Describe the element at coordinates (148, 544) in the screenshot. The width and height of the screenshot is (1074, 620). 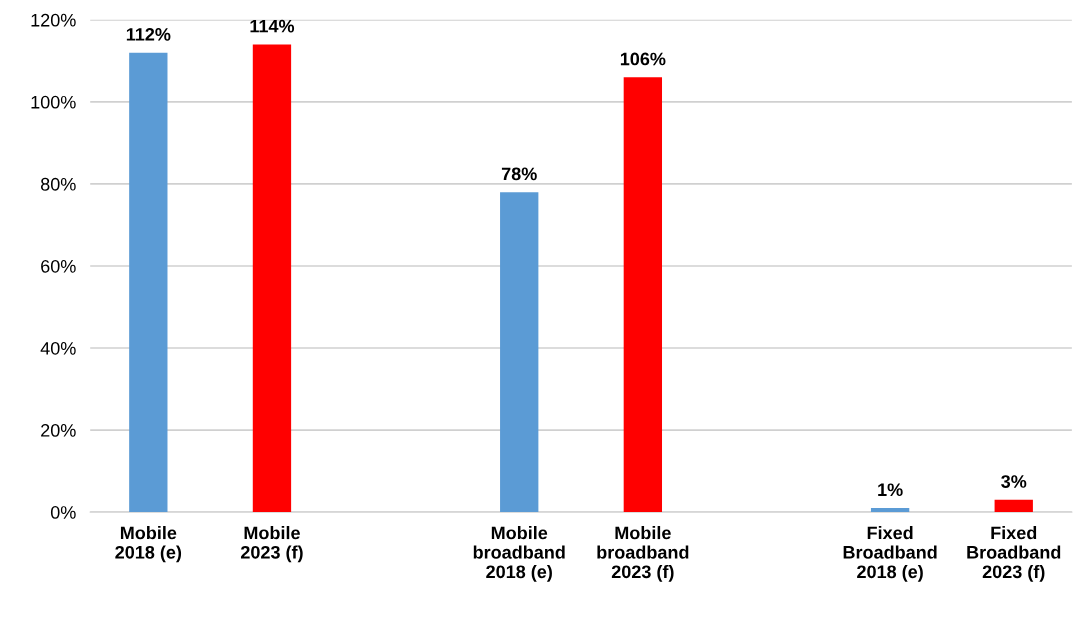
I see `x-tick-label: Mobile 2018 (e)` at that location.